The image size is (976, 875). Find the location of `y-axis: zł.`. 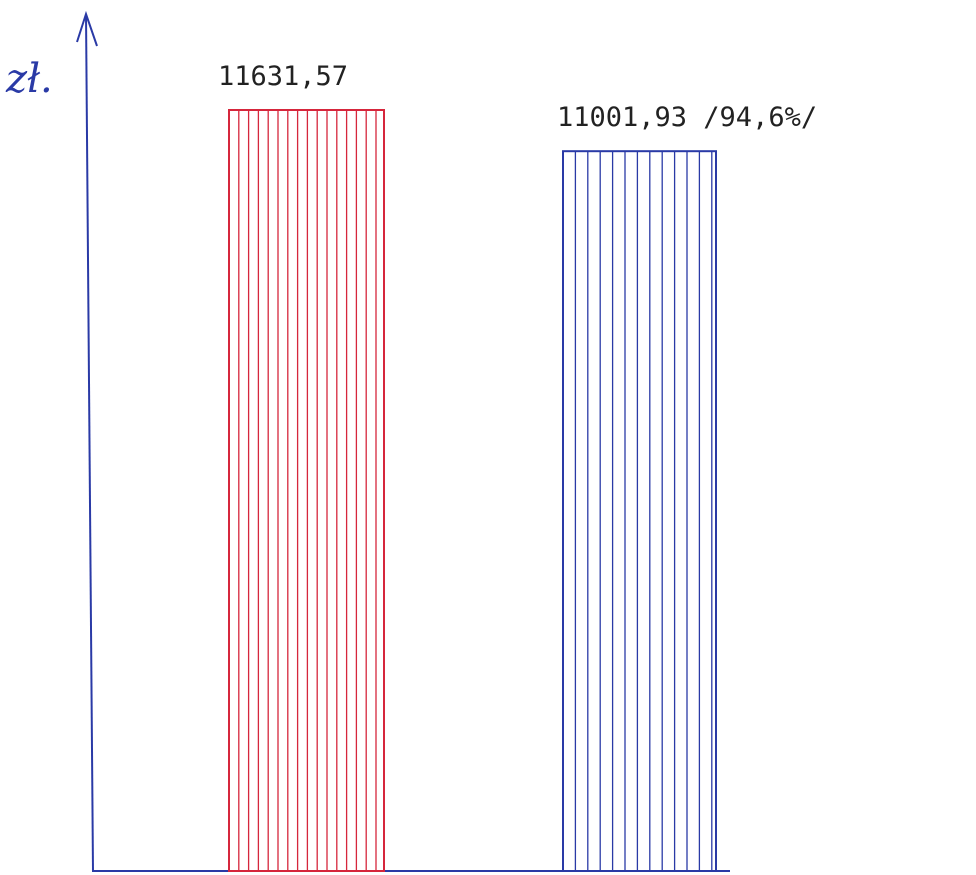

y-axis: zł. is located at coordinates (51, 441).